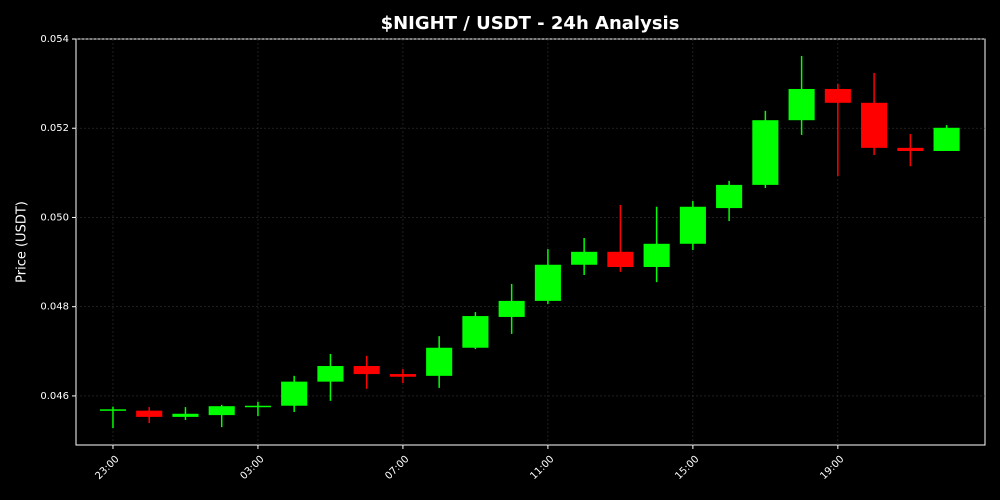 The width and height of the screenshot is (1000, 500). I want to click on y-tick-label: 0.054, so click(54, 39).